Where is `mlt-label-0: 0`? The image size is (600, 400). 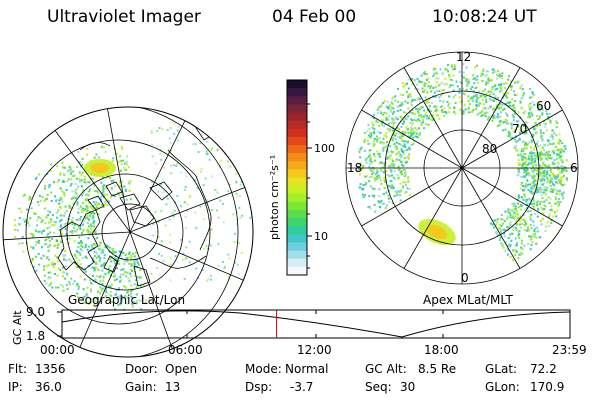
mlt-label-0: 0 is located at coordinates (465, 278).